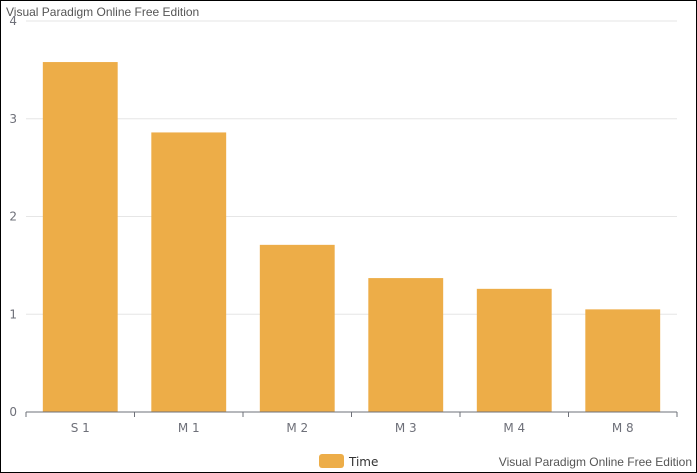  What do you see at coordinates (13, 21) in the screenshot?
I see `y-tick-label: 4` at bounding box center [13, 21].